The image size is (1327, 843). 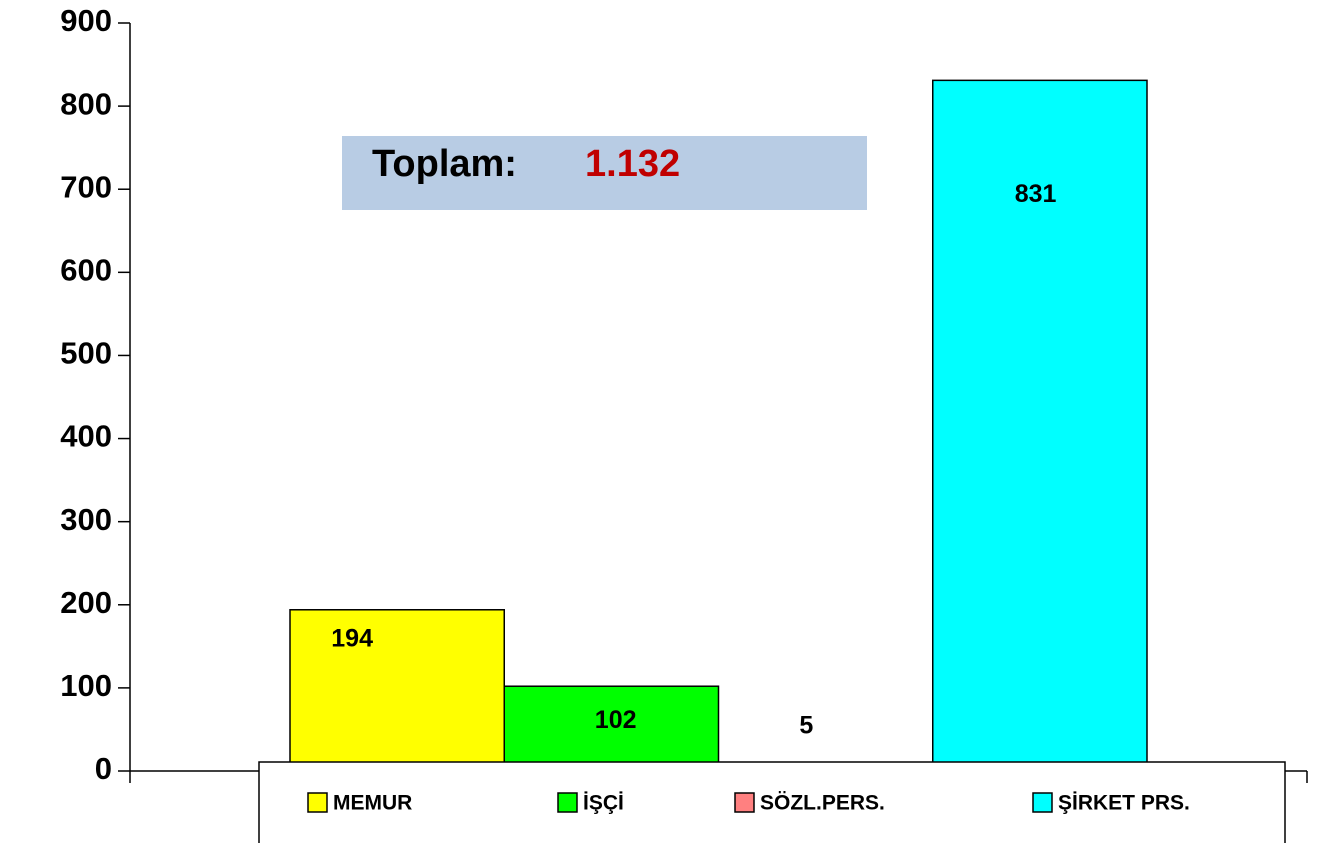 I want to click on total-box, so click(x=604, y=173).